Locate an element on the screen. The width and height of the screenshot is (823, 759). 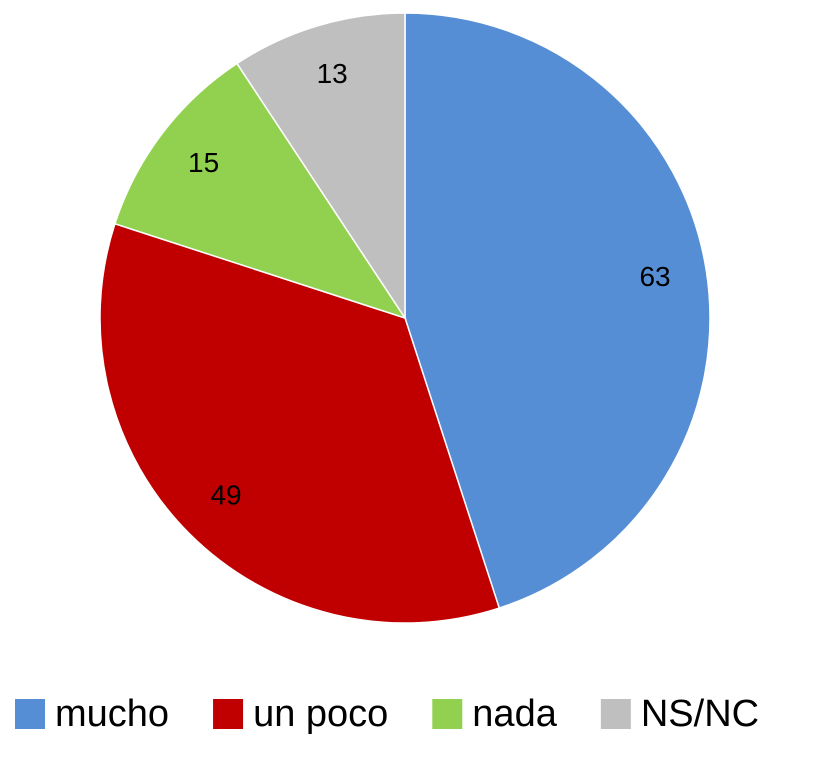
data-label: 49 is located at coordinates (225, 494).